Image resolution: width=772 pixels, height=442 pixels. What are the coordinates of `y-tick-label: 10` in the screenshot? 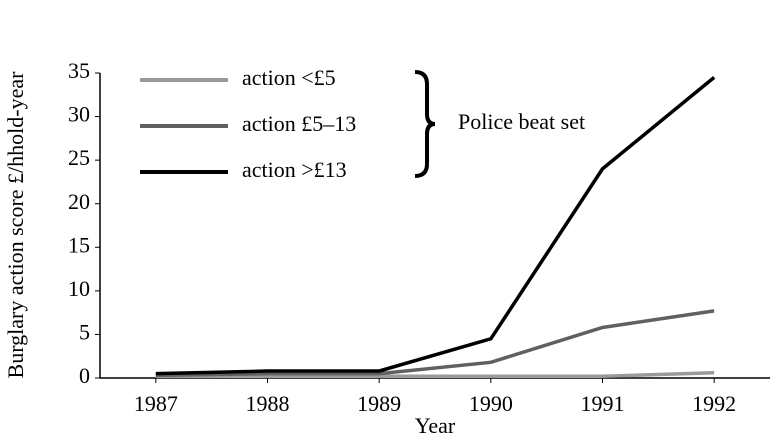 It's located at (79, 288).